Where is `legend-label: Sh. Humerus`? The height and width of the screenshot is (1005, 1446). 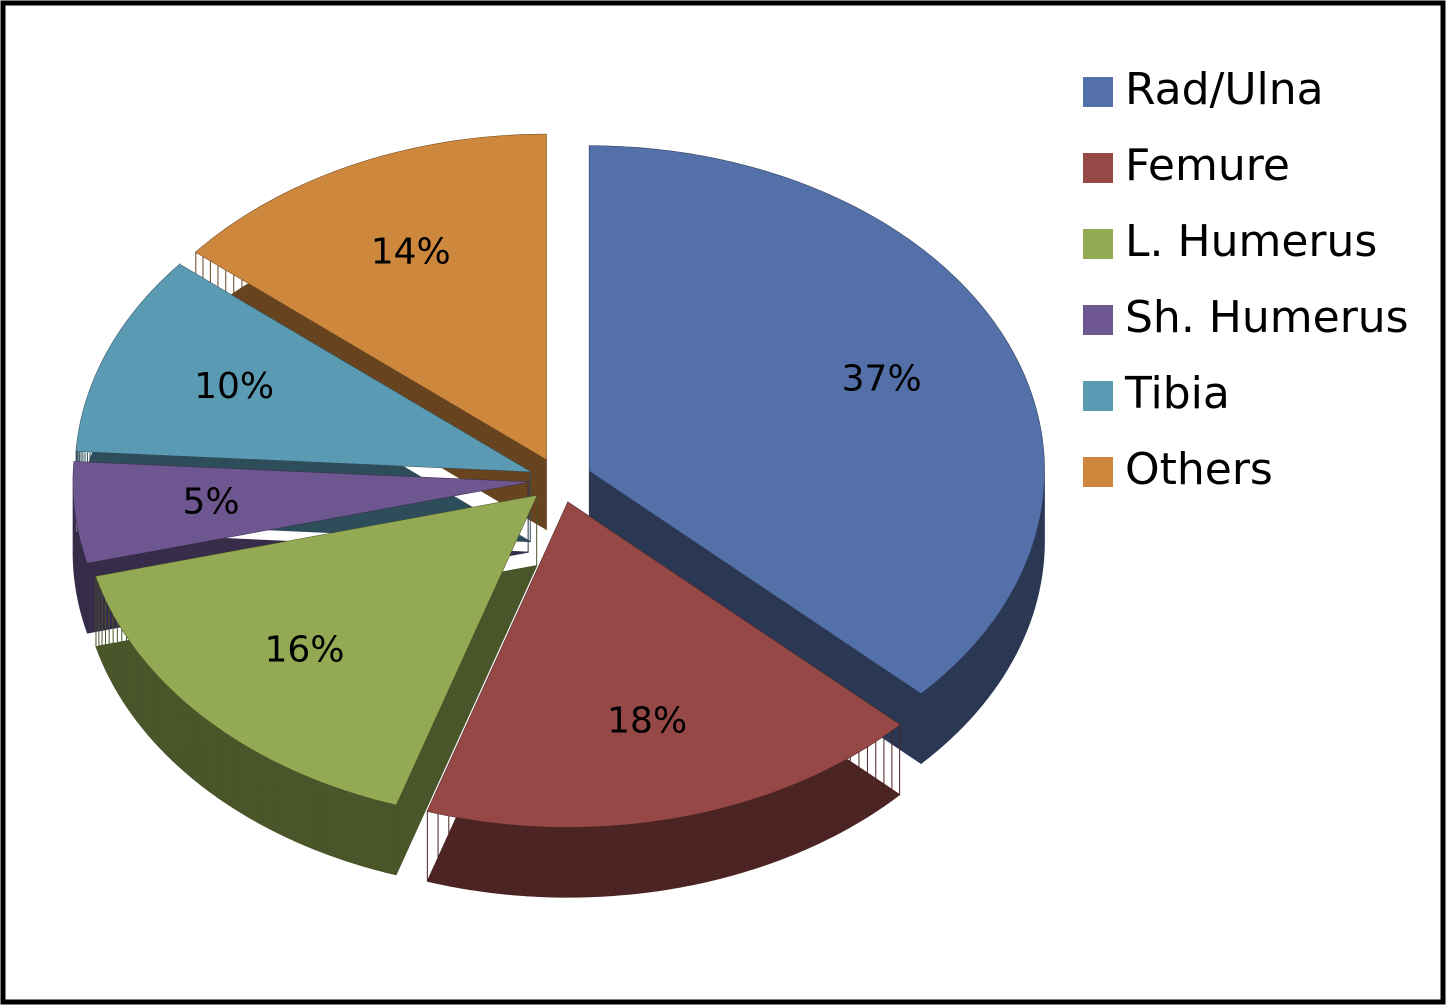
legend-label: Sh. Humerus is located at coordinates (1267, 317).